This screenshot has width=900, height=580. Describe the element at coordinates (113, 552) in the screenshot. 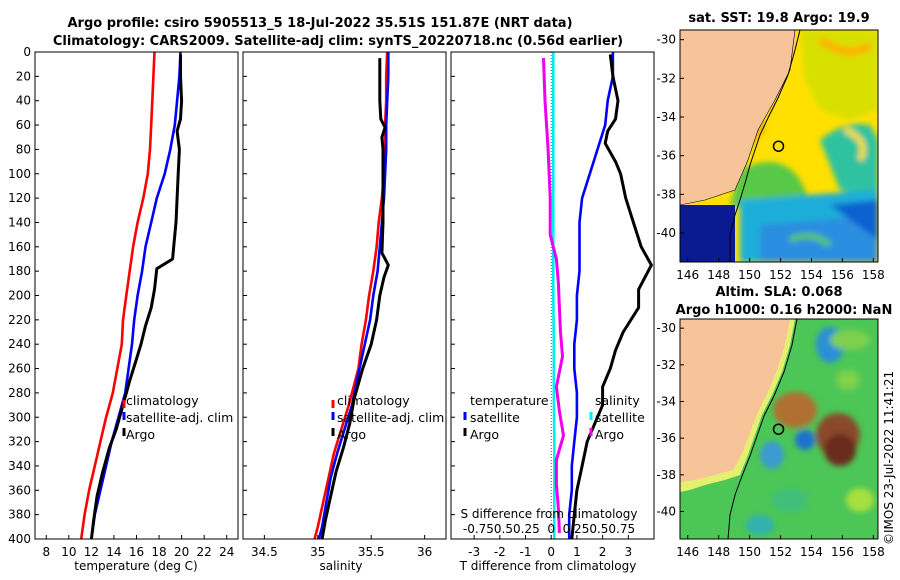

I see `x-tick-label: 14` at that location.